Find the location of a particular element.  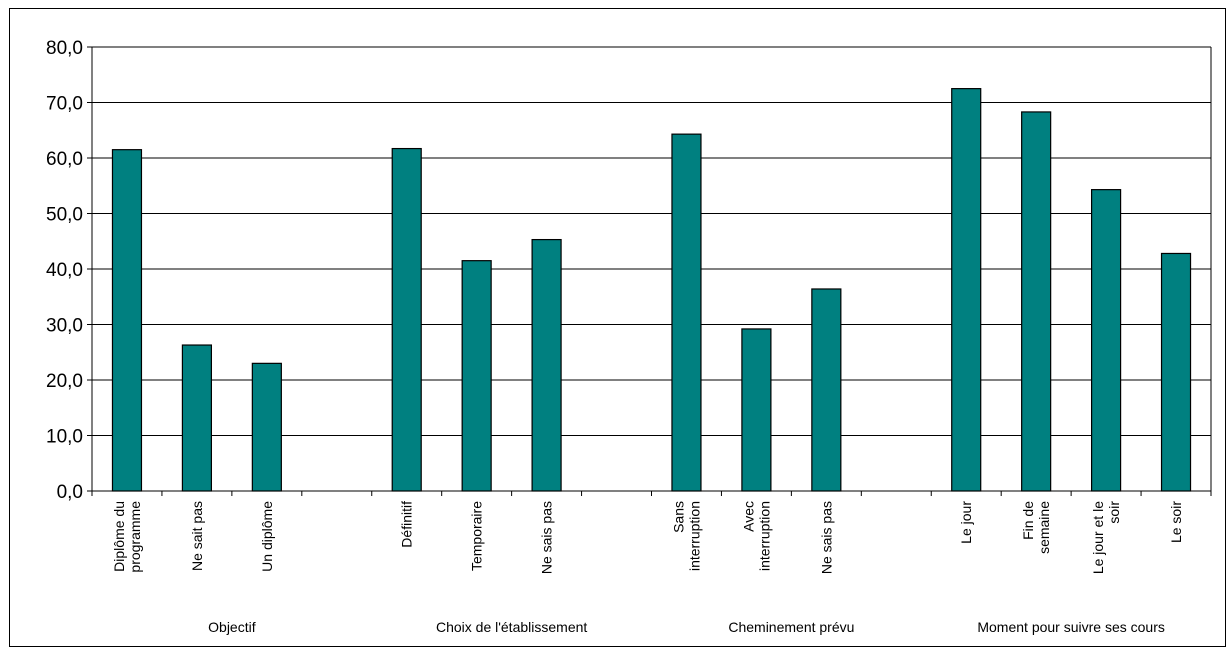

category-label: Le jour is located at coordinates (966, 522).